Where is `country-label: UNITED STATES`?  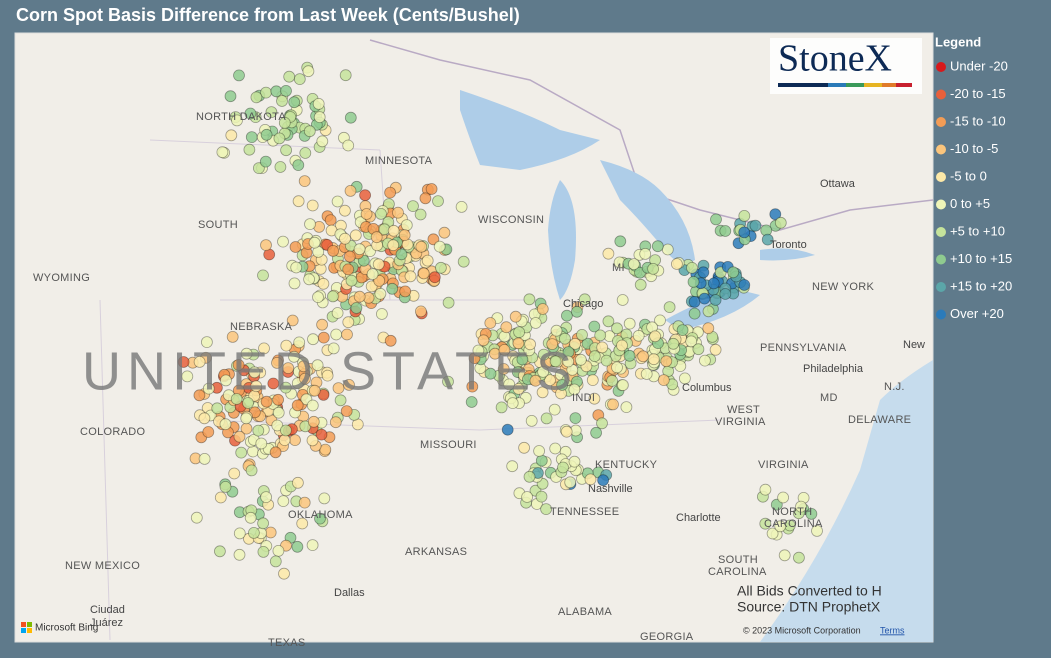 country-label: UNITED STATES is located at coordinates (330, 371).